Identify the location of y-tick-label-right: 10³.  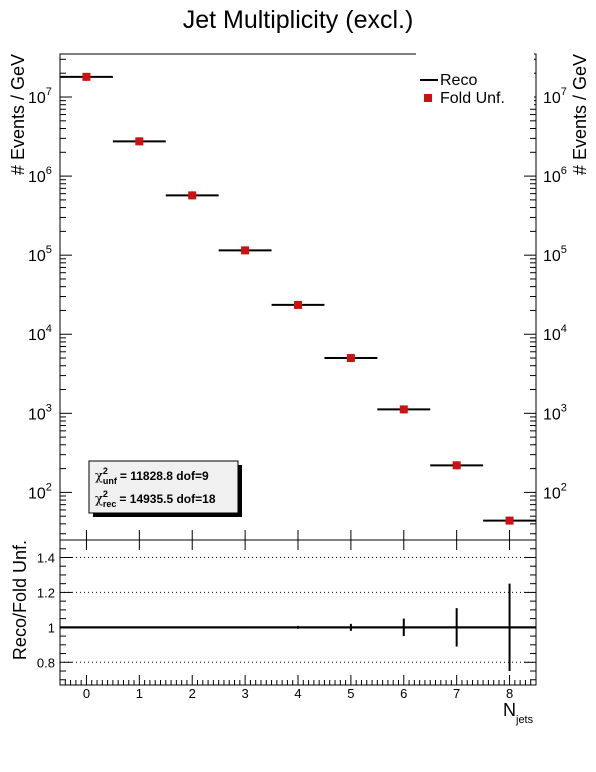
(555, 412).